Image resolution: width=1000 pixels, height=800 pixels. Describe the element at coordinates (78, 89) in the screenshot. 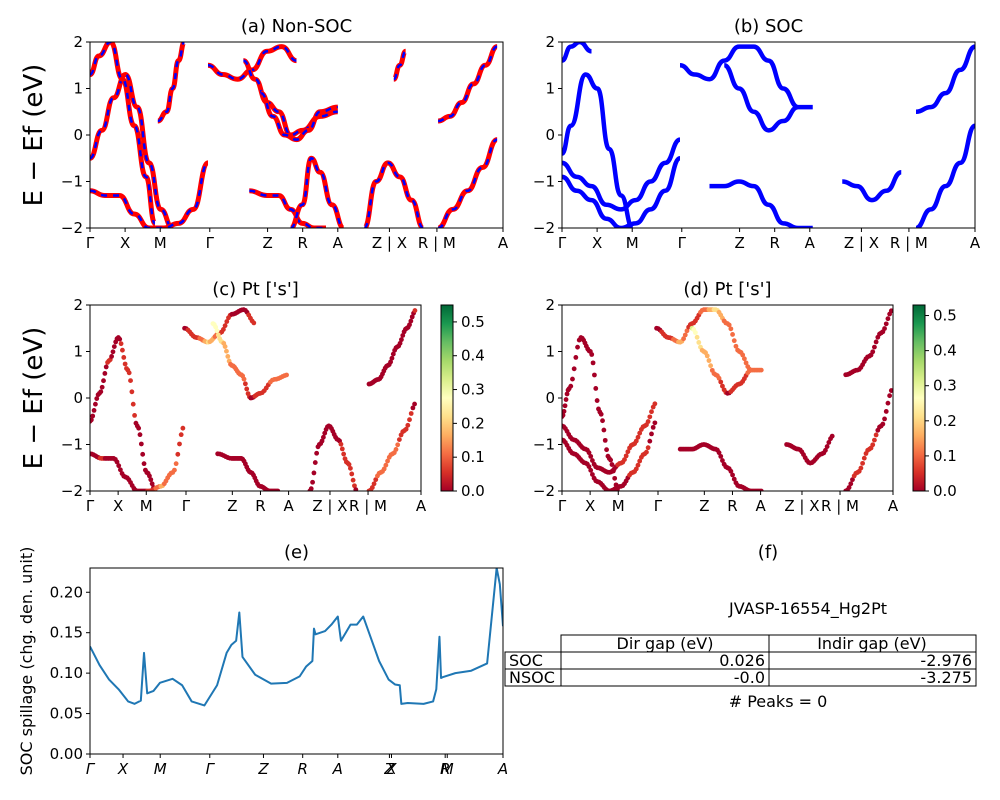

I see `y-tick-label: 1` at that location.